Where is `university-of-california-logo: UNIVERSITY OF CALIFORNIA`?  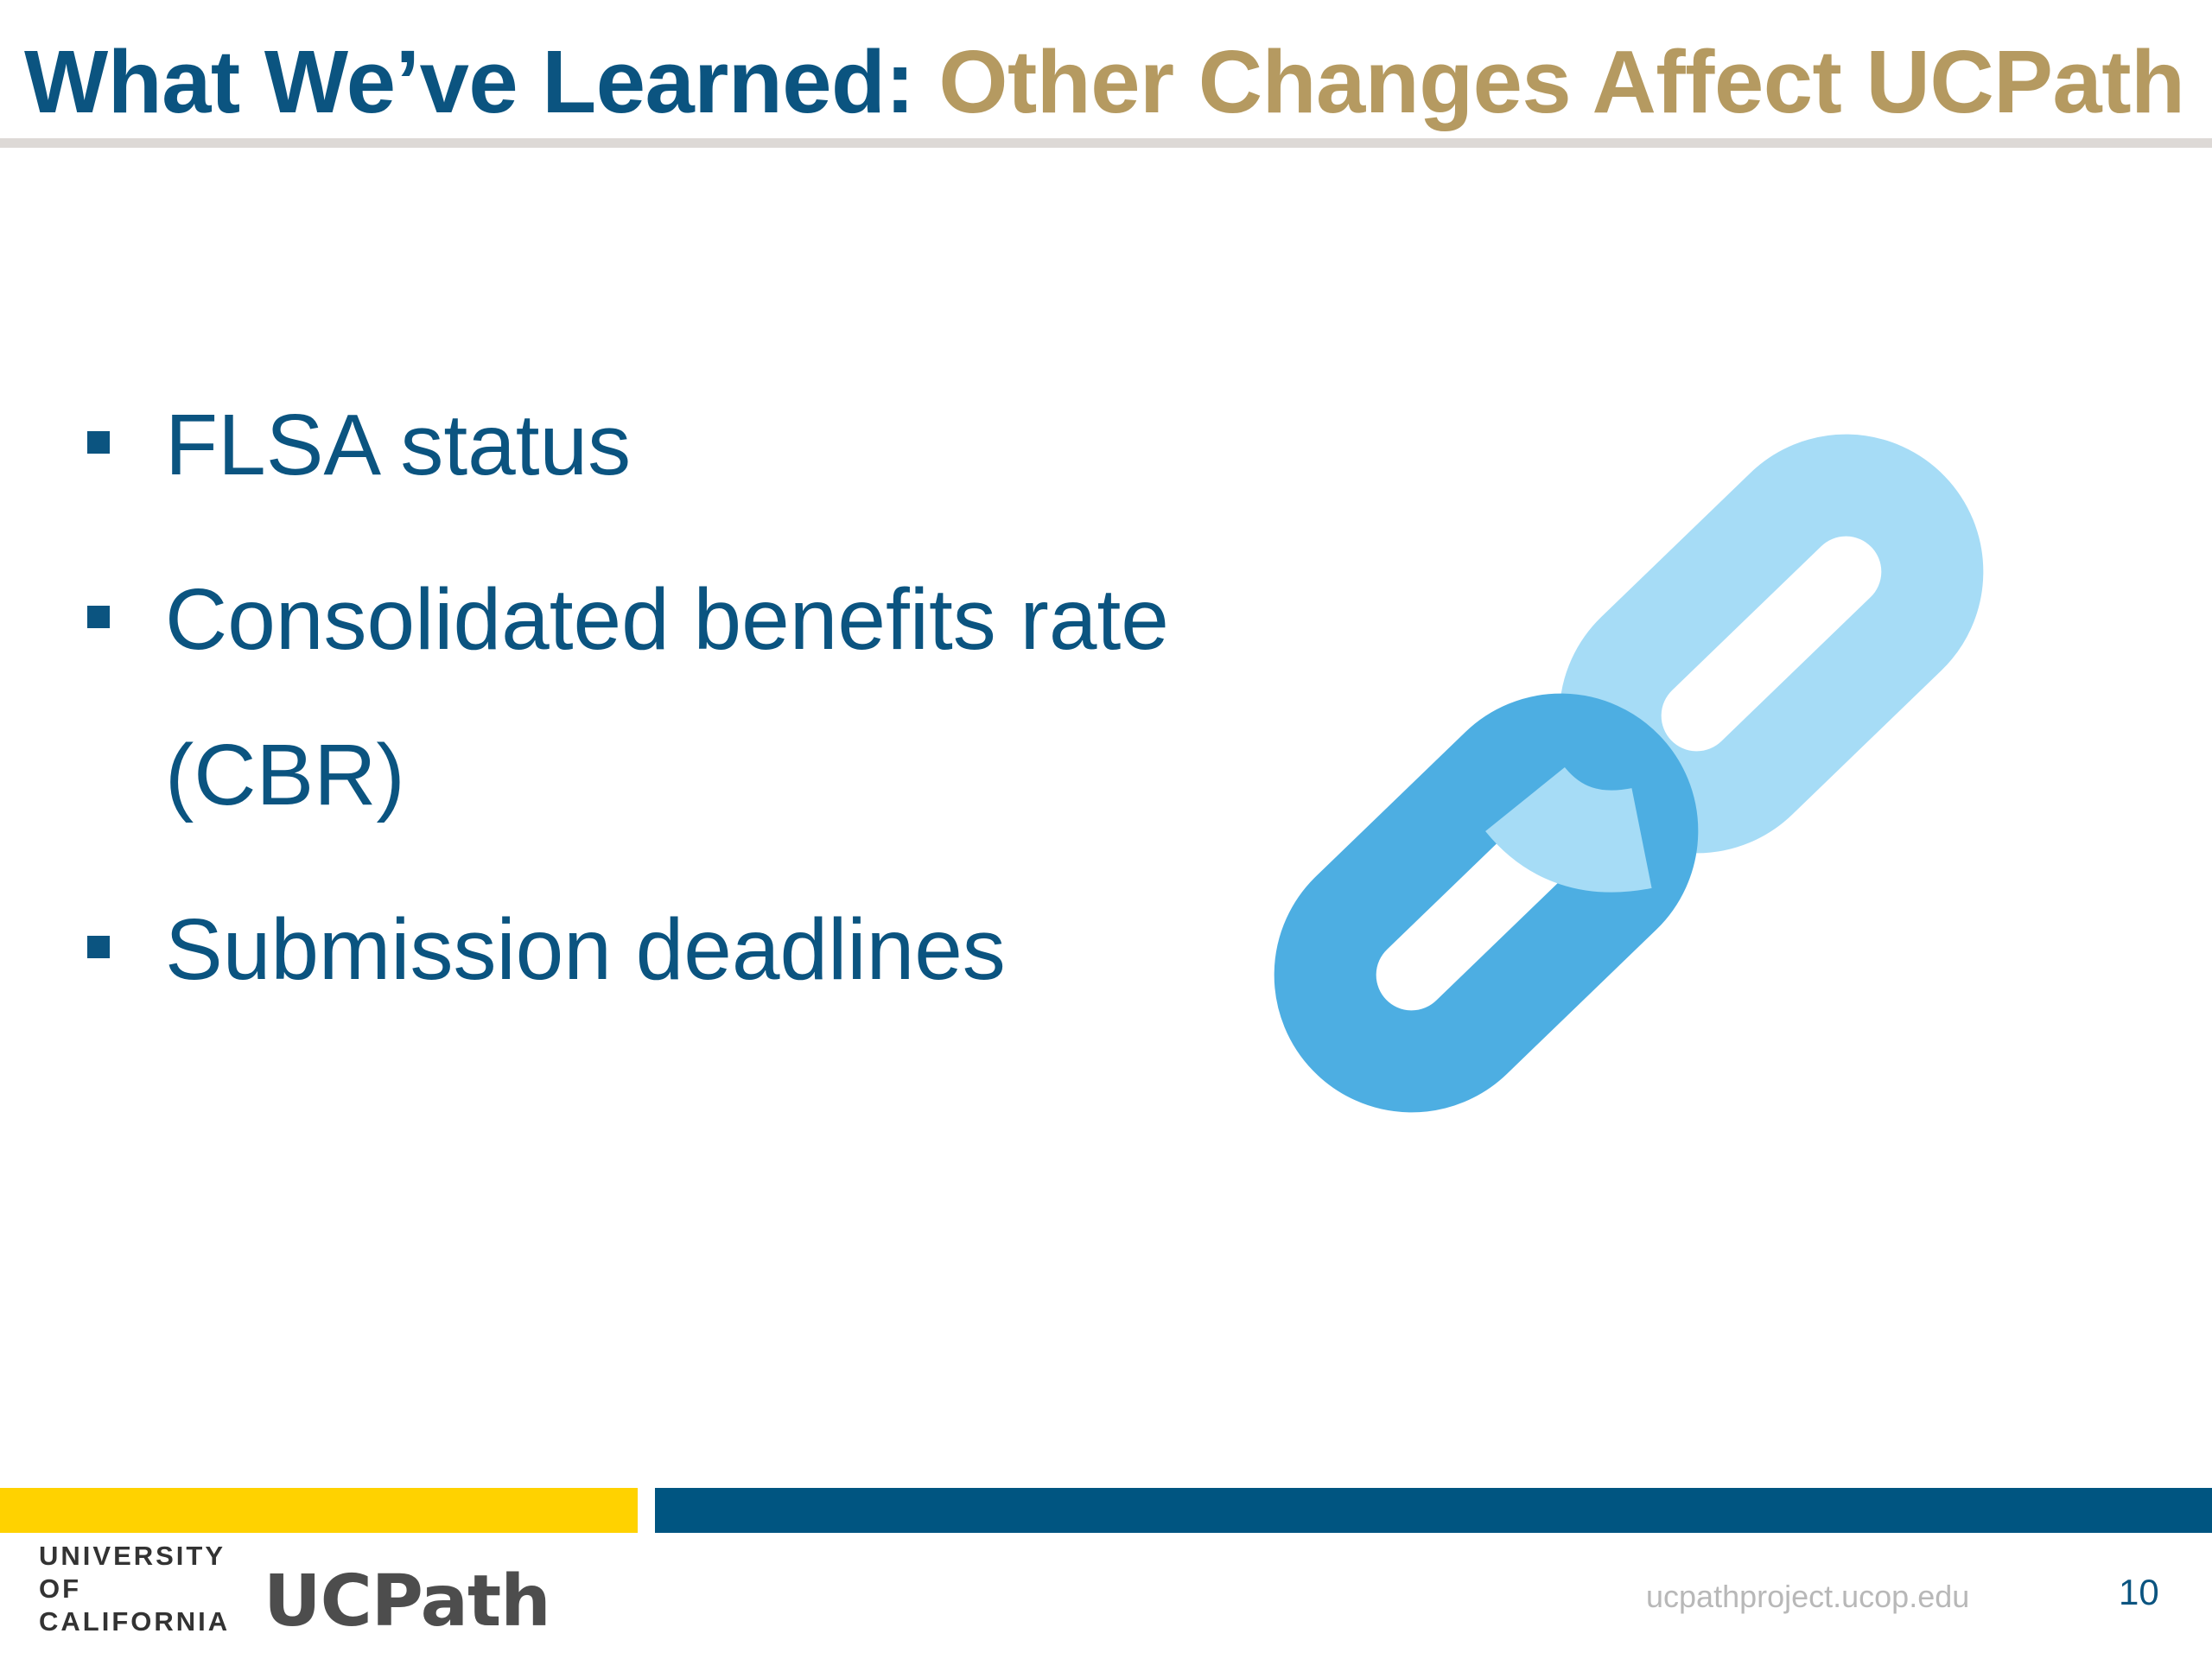 university-of-california-logo: UNIVERSITY OF CALIFORNIA is located at coordinates (134, 1589).